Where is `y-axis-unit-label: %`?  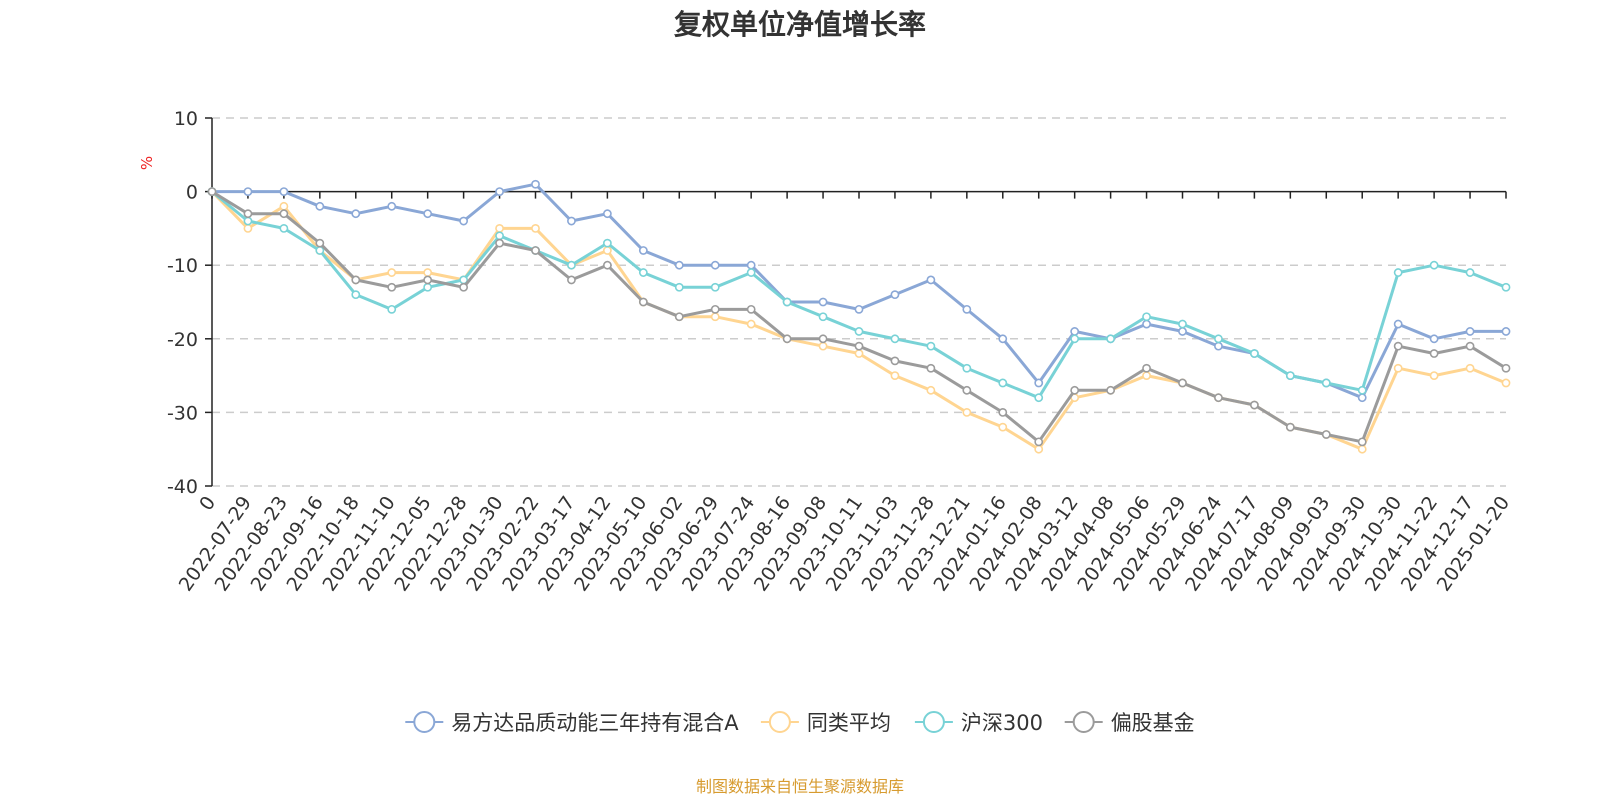 y-axis-unit-label: % is located at coordinates (147, 163).